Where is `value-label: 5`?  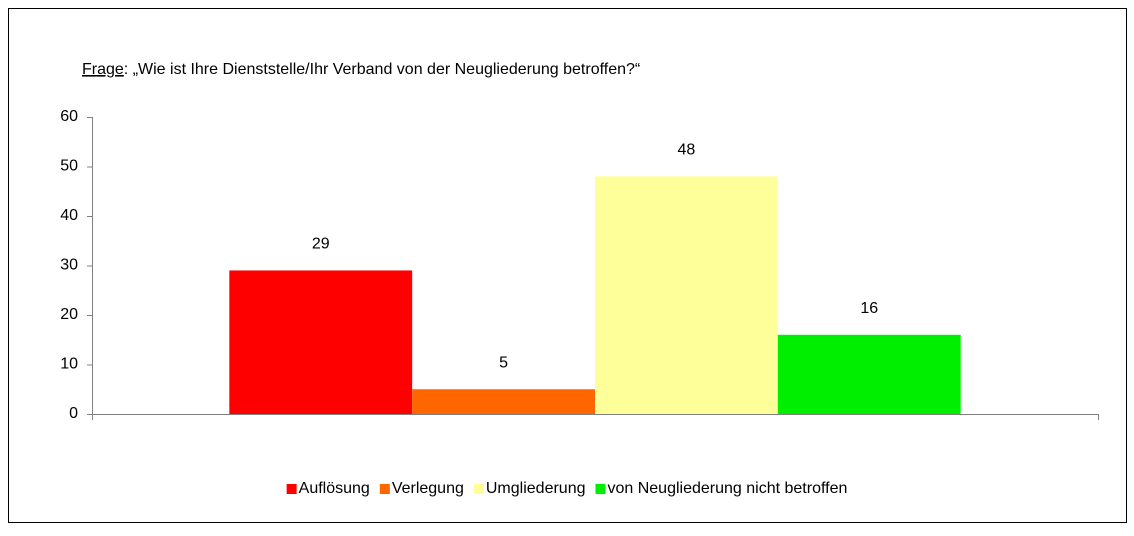
value-label: 5 is located at coordinates (503, 362).